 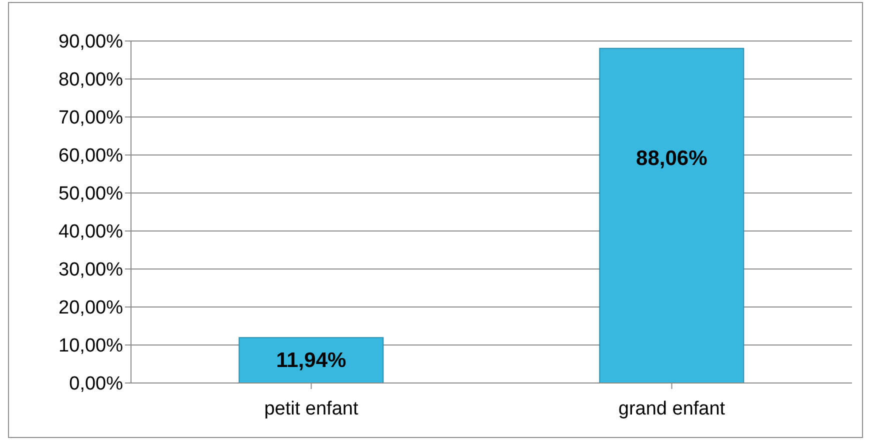 What do you see at coordinates (672, 158) in the screenshot?
I see `data-label: 88,06%` at bounding box center [672, 158].